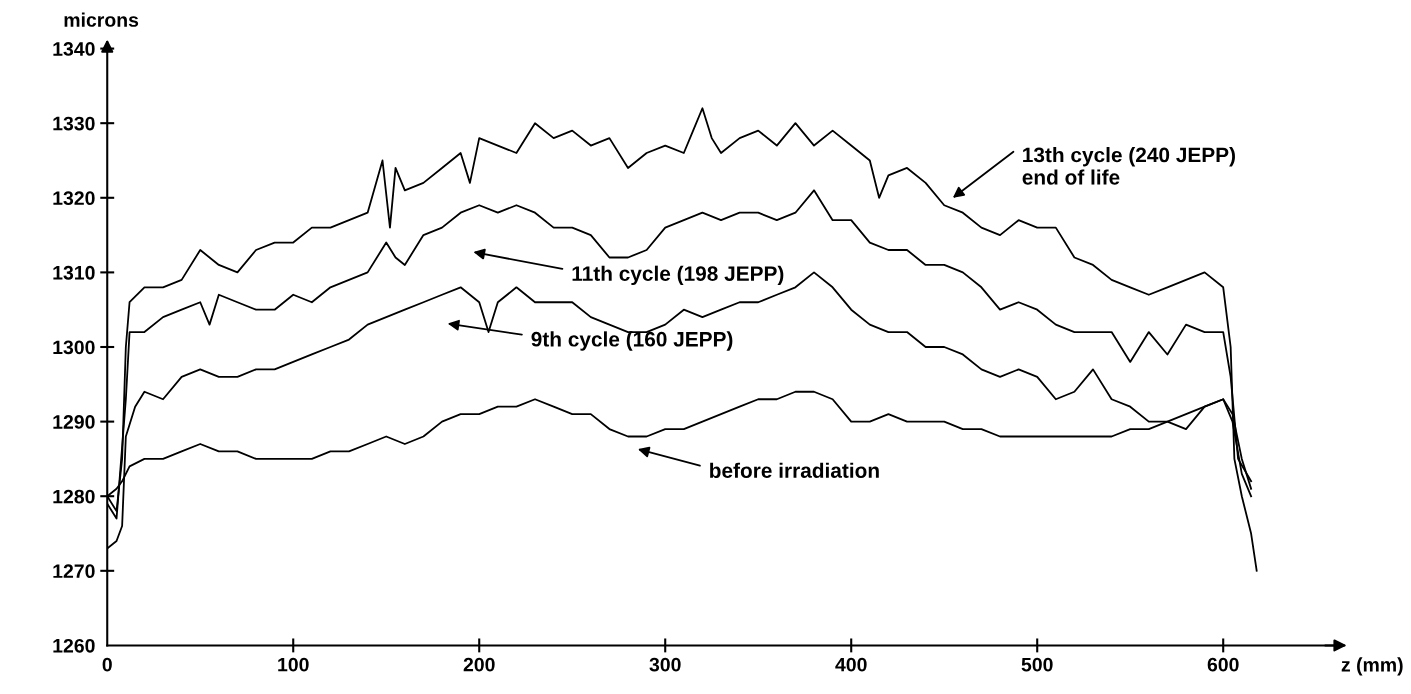 The height and width of the screenshot is (694, 1411). I want to click on annotation: 9th cycle (160 JEPP), so click(632, 341).